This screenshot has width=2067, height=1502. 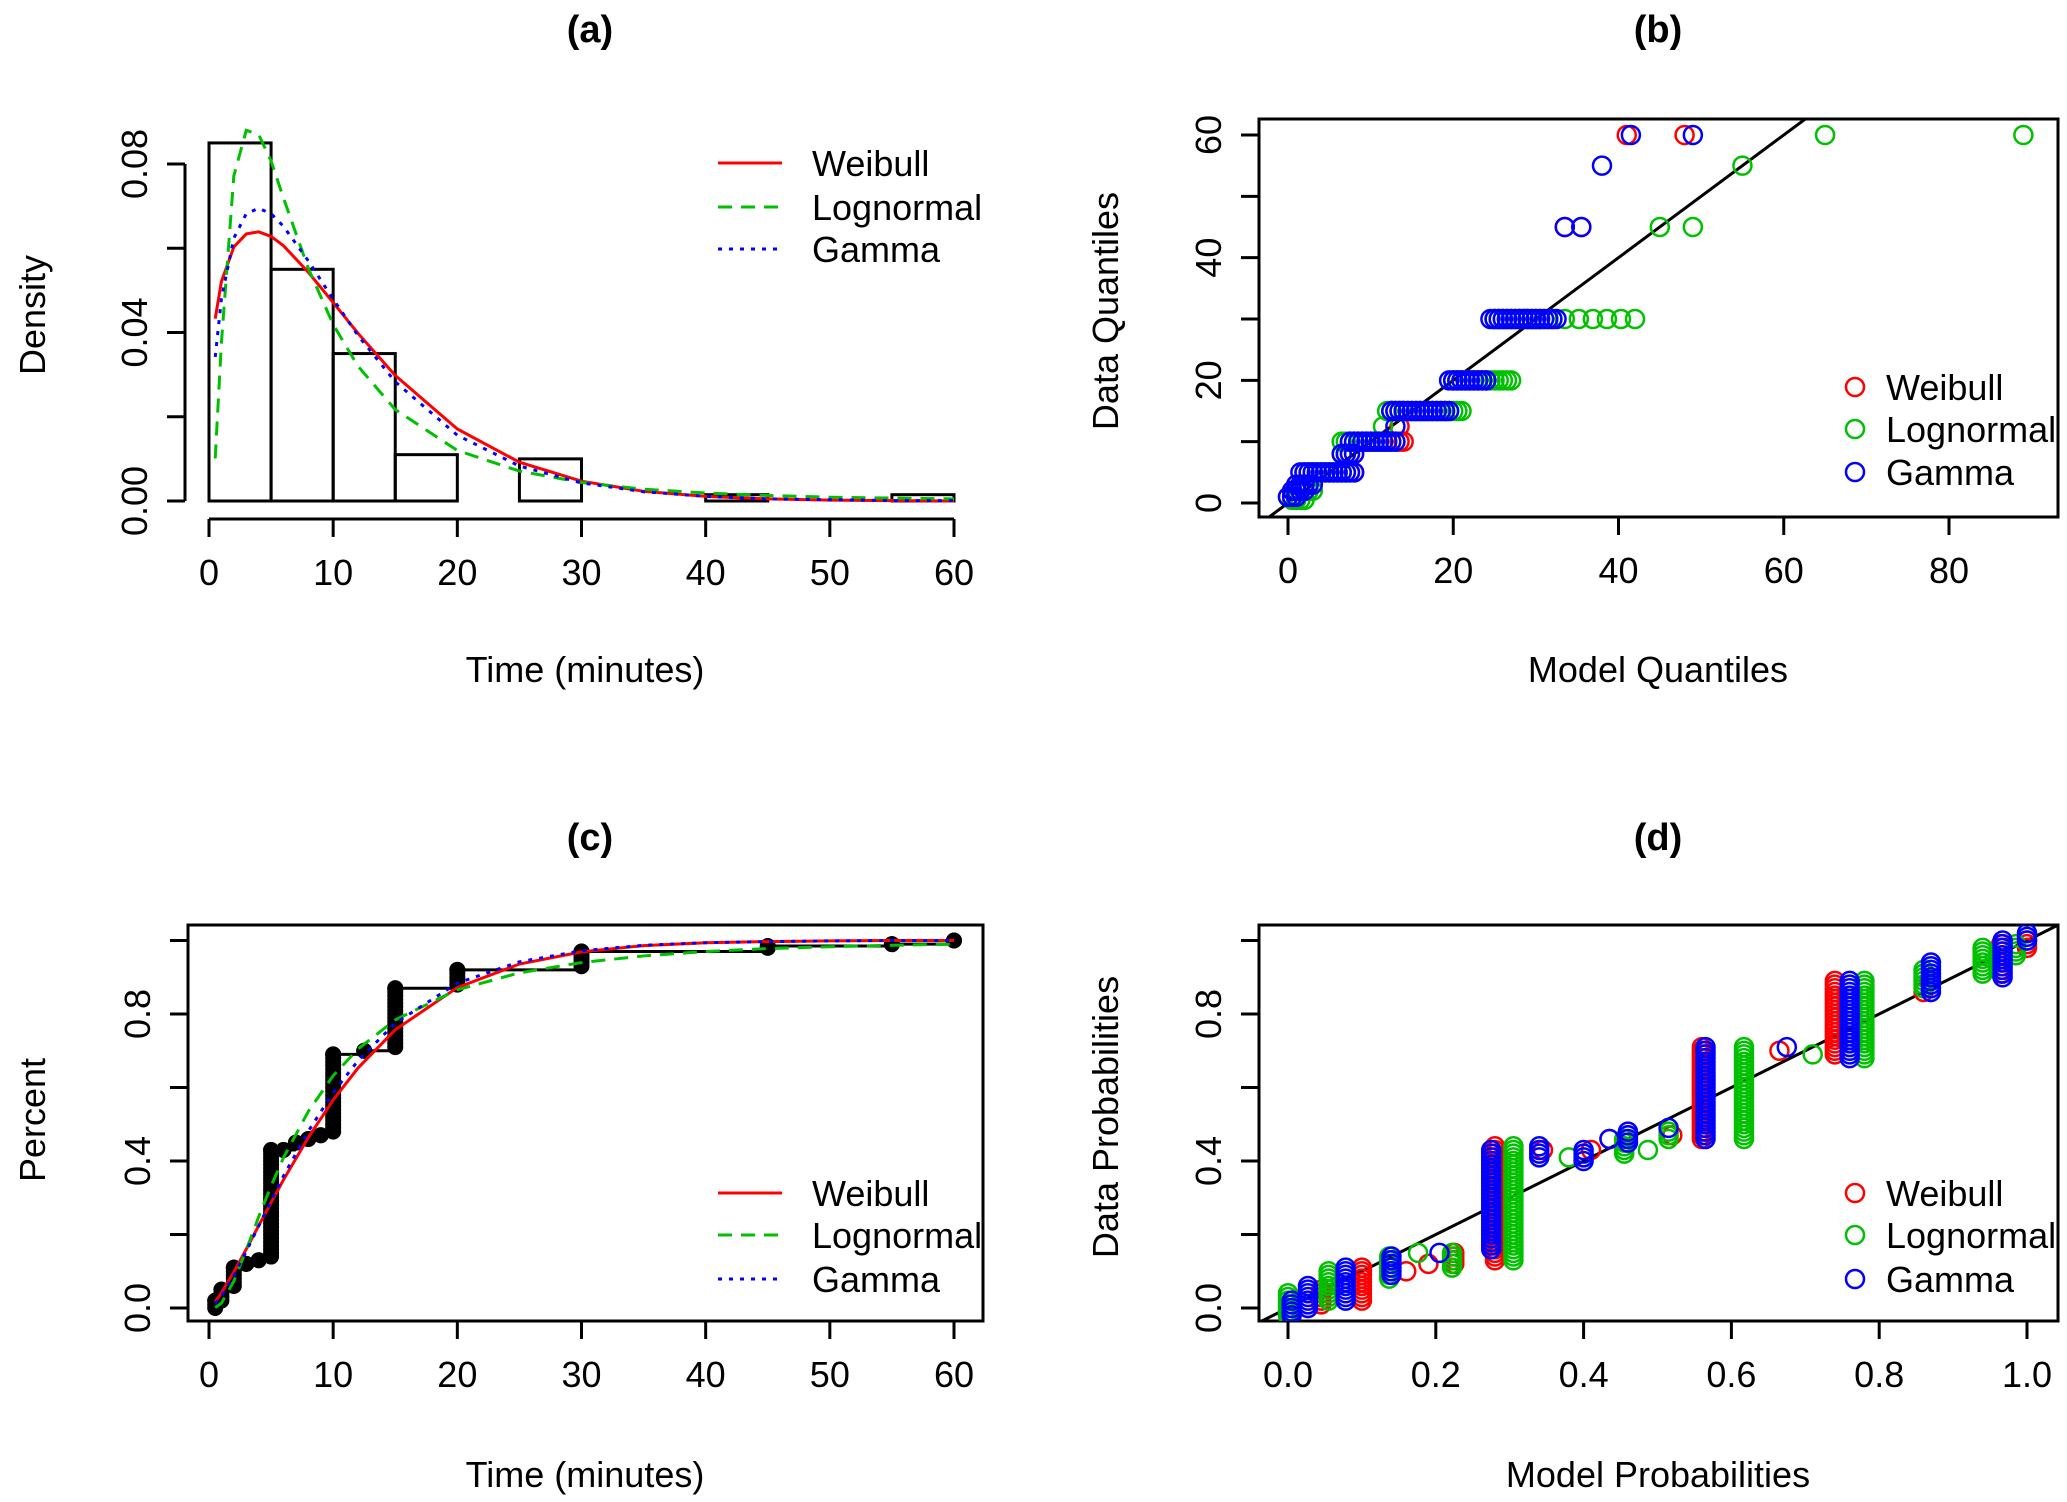 What do you see at coordinates (1288, 570) in the screenshot?
I see `x-tick-label: 0` at bounding box center [1288, 570].